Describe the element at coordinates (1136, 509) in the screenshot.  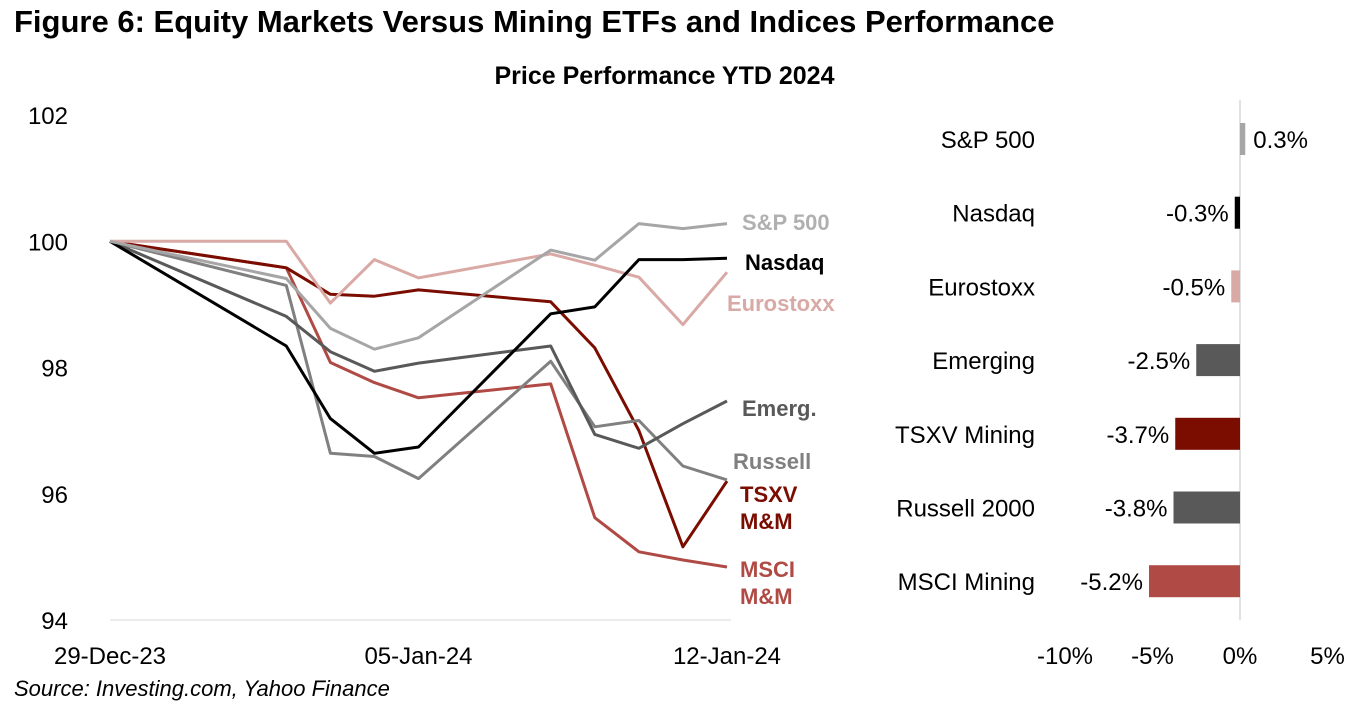
I see `data-label: -3.8%` at that location.